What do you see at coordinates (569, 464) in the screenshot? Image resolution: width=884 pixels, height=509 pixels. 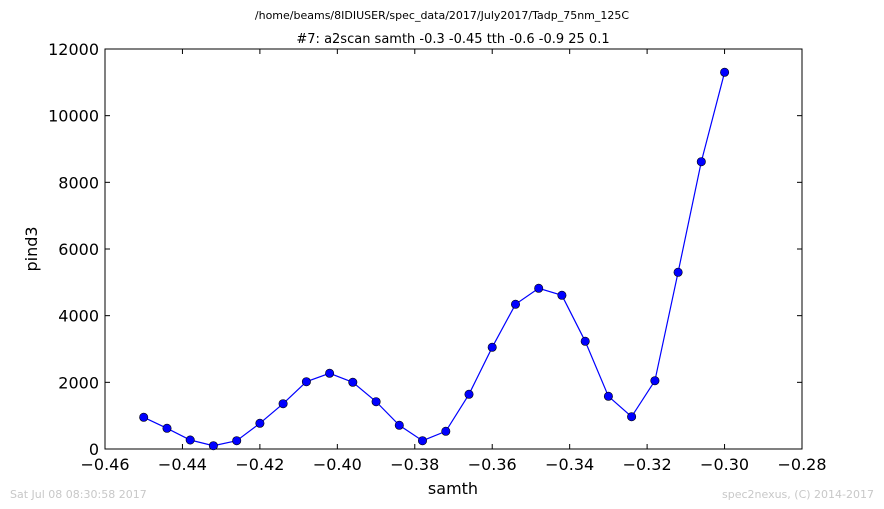 I see `x-tick-label: −0.34` at bounding box center [569, 464].